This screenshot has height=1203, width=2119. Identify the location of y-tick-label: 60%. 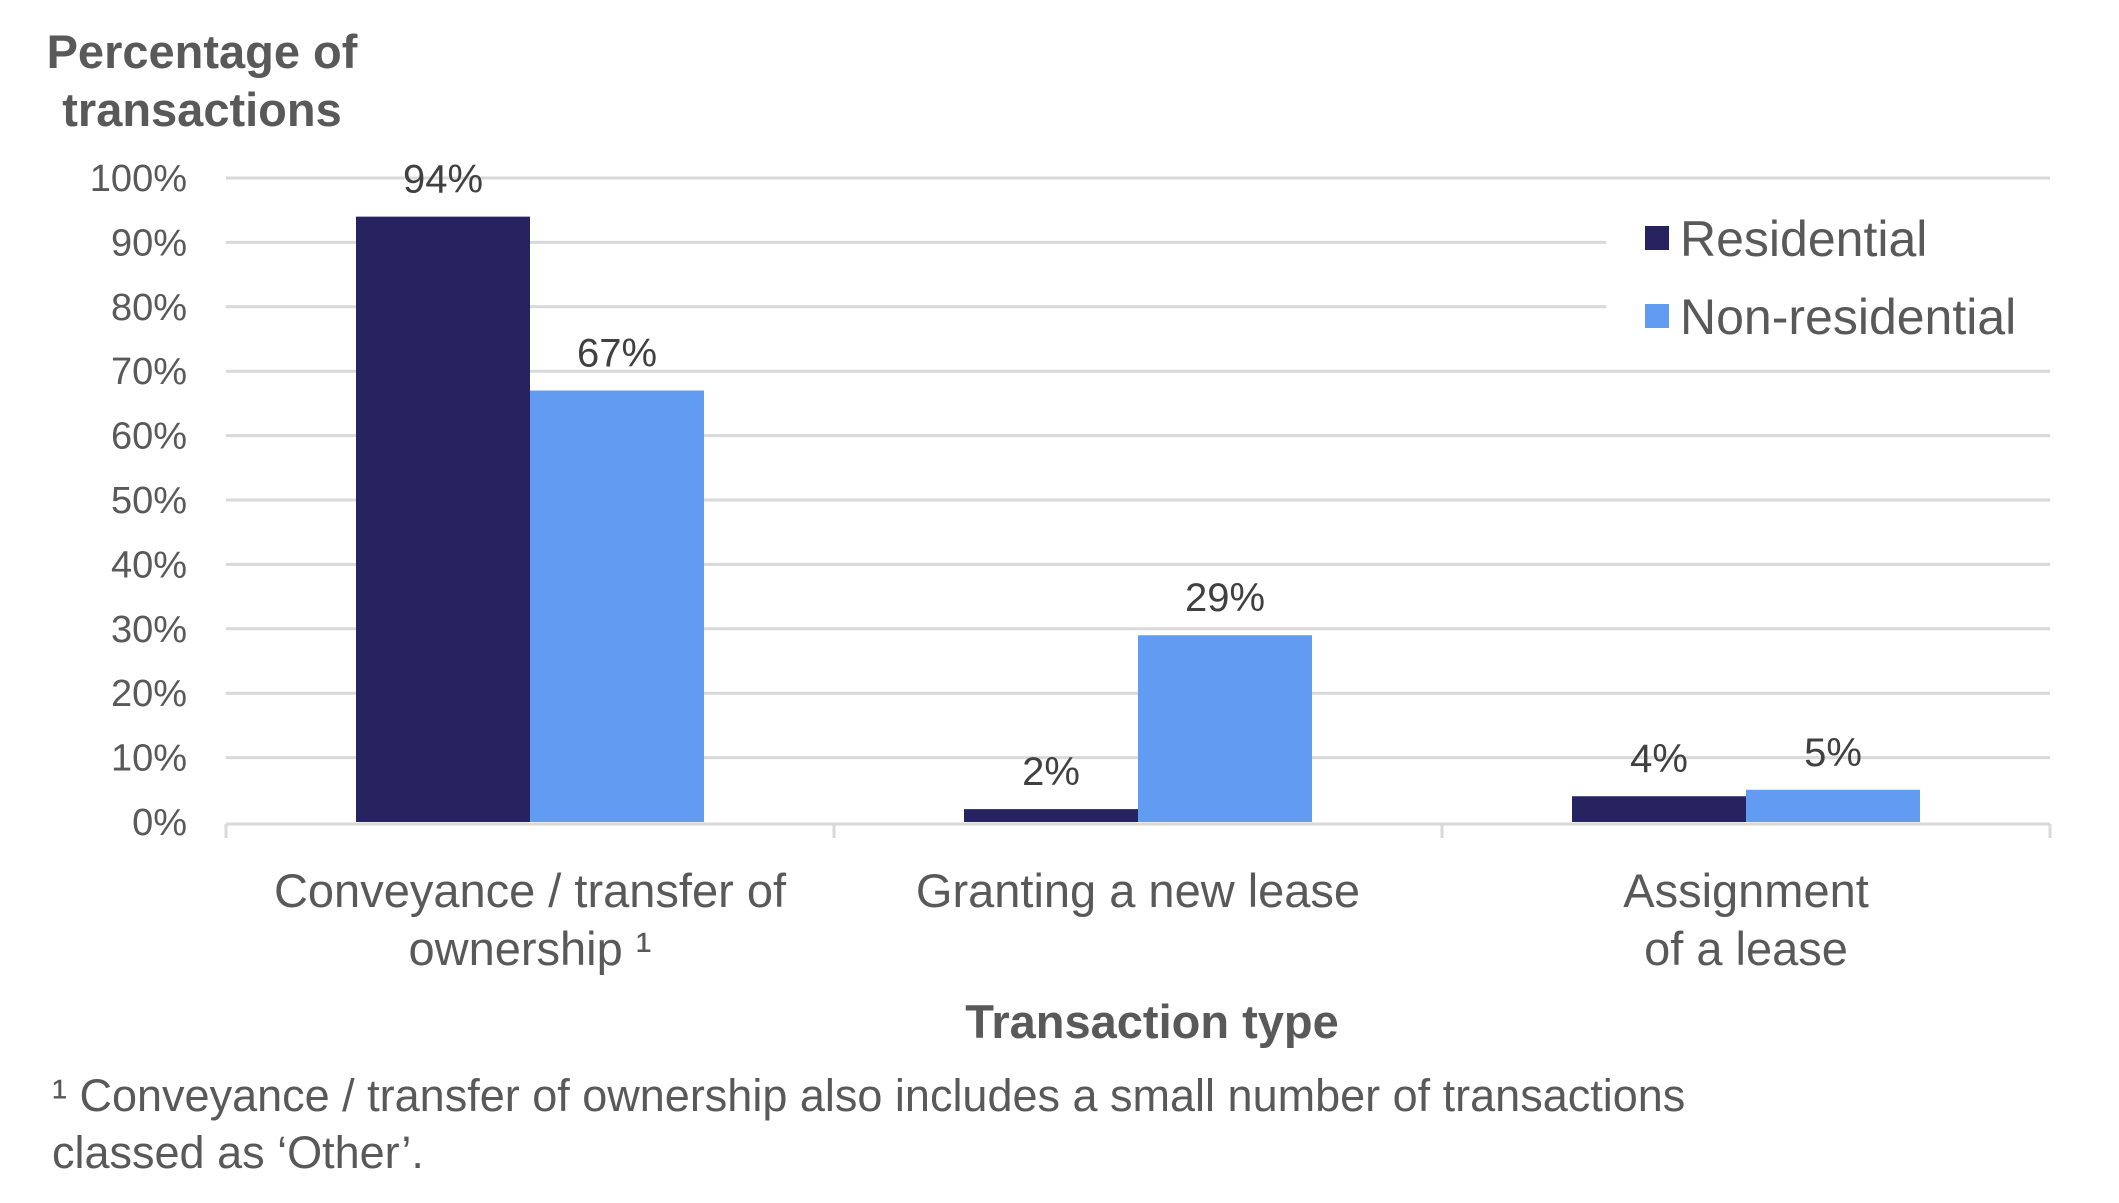
(149, 437).